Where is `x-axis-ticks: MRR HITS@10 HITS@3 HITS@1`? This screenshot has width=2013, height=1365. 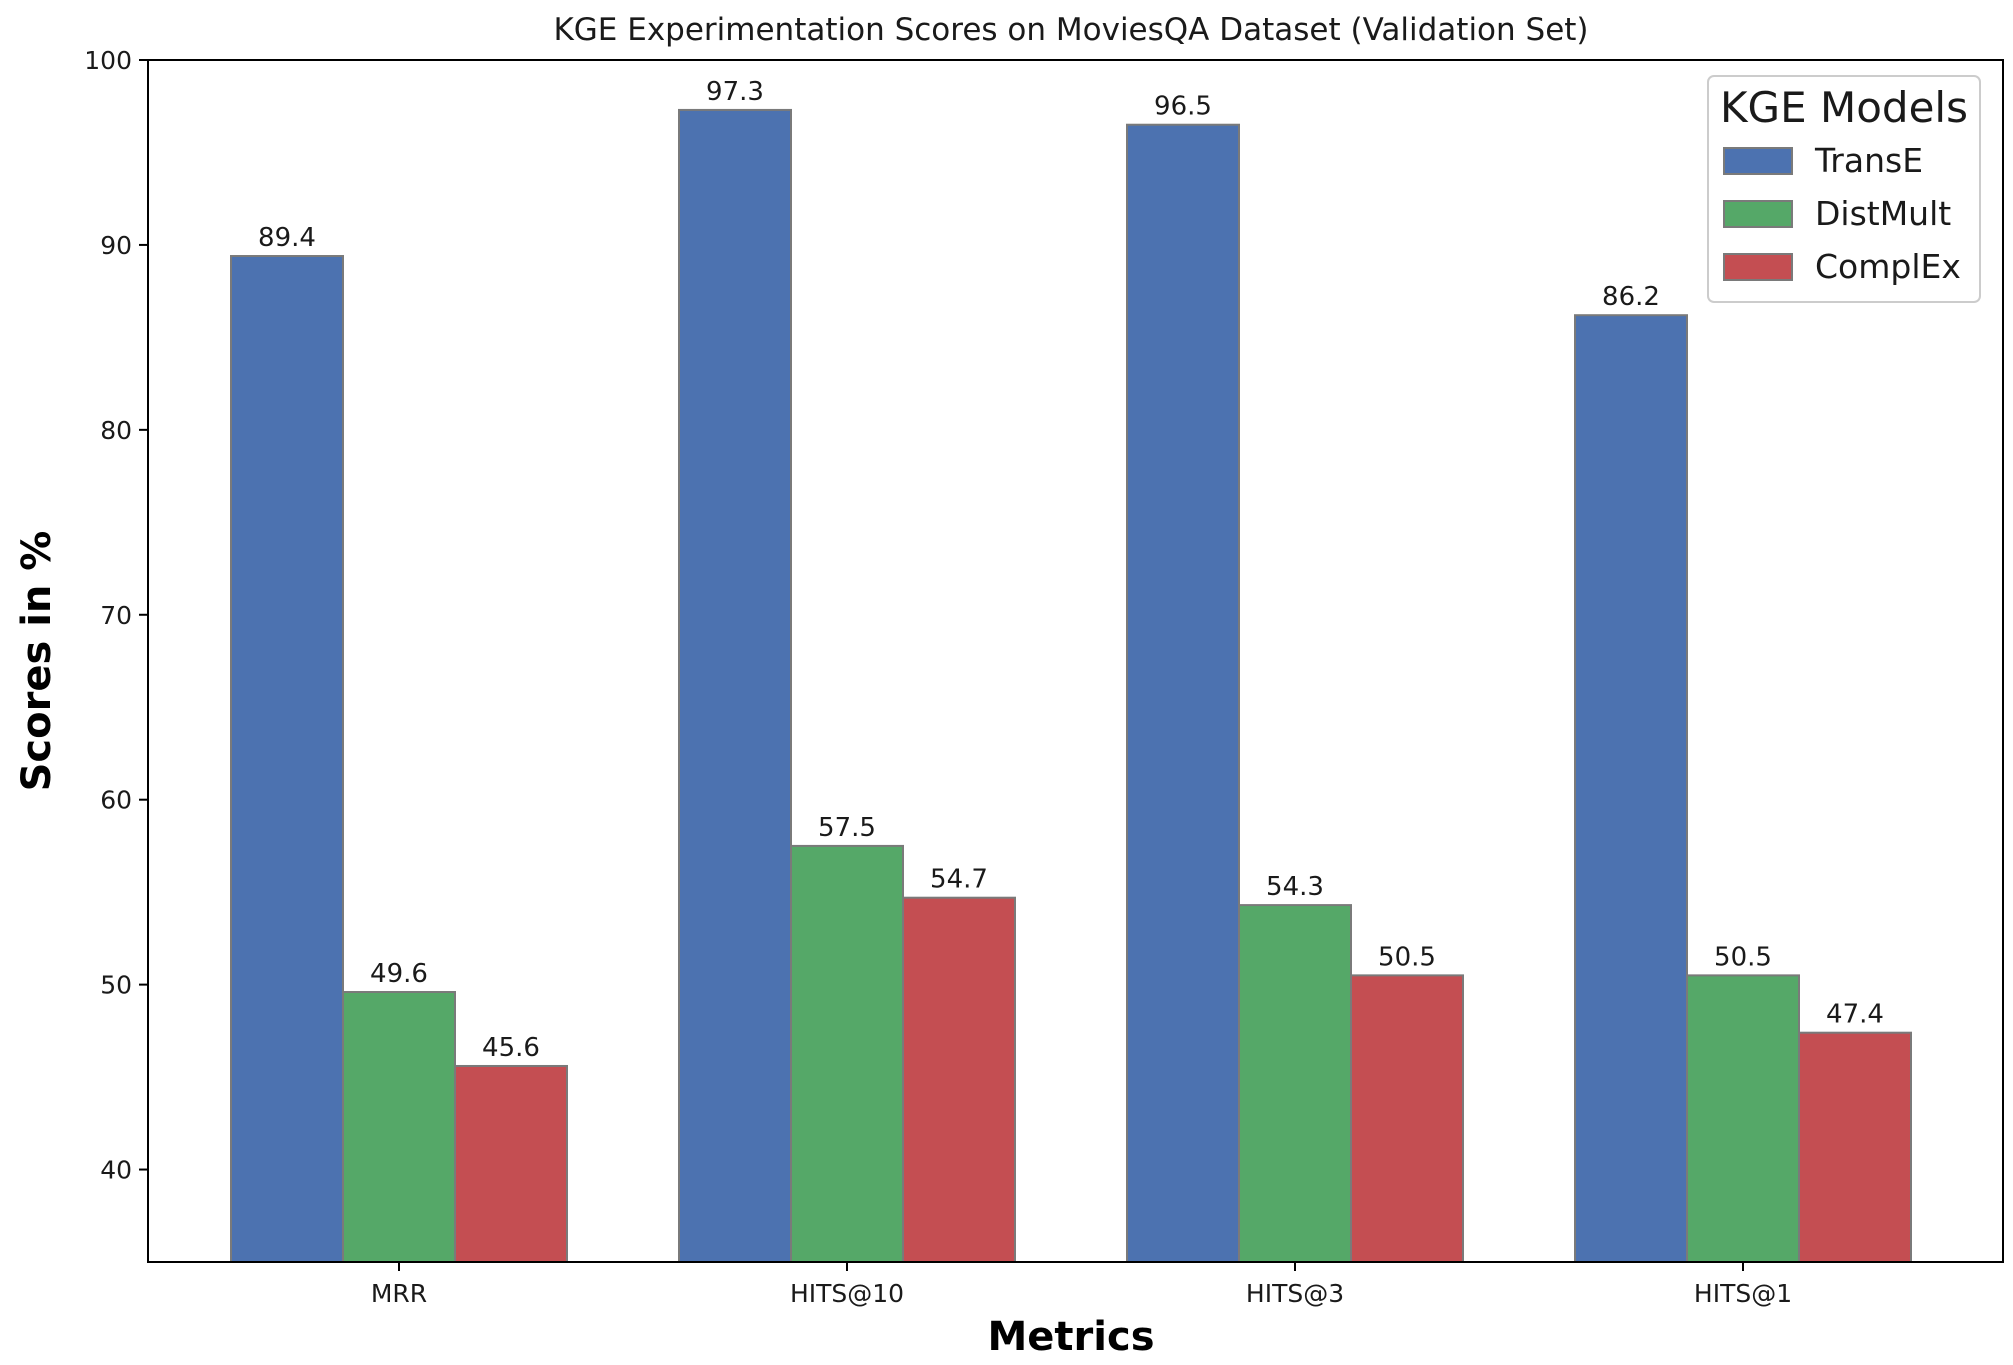
x-axis-ticks: MRR HITS@10 HITS@3 HITS@1 is located at coordinates (1081, 1285).